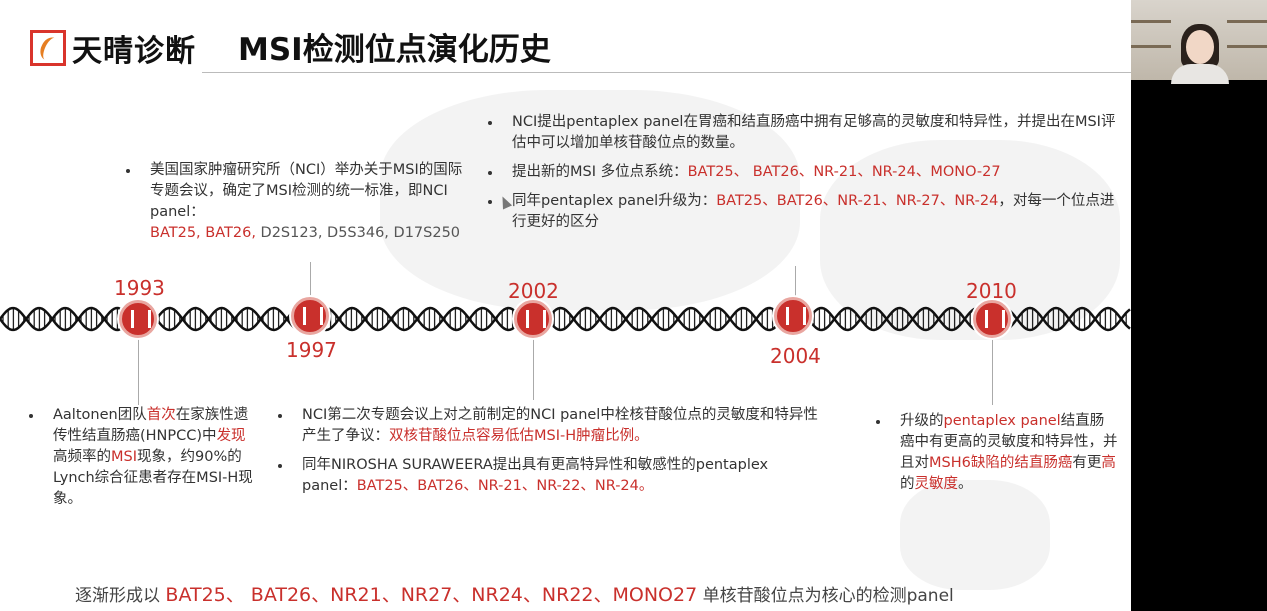 The width and height of the screenshot is (1267, 611). I want to click on connector-1993, so click(138, 370).